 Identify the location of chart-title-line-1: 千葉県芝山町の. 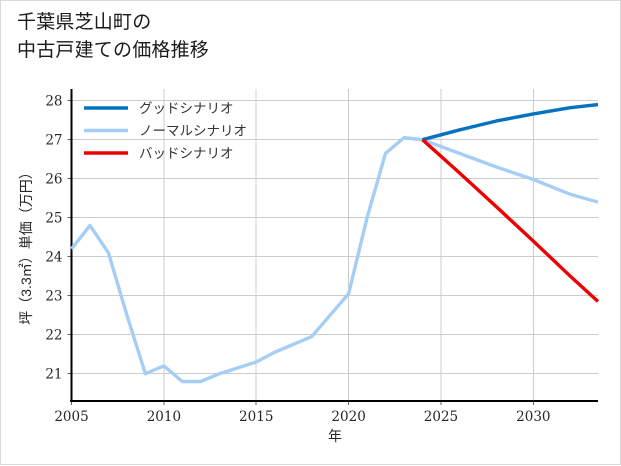
(84, 22).